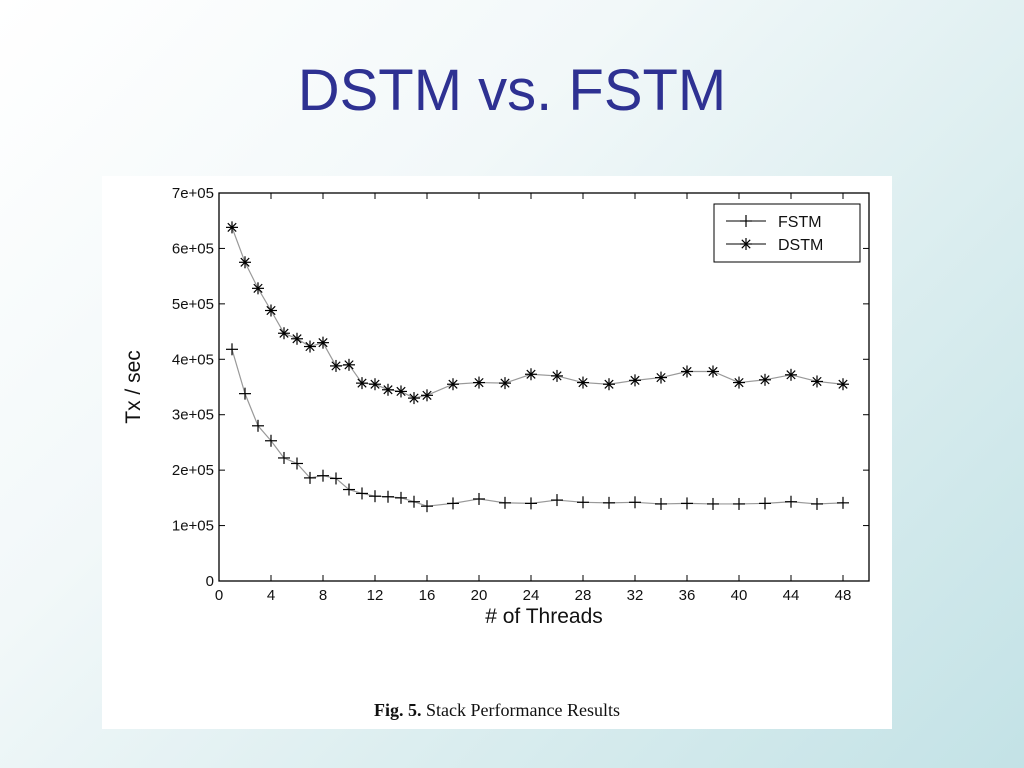 The width and height of the screenshot is (1024, 768). I want to click on y-tick-label: 6e+05, so click(193, 248).